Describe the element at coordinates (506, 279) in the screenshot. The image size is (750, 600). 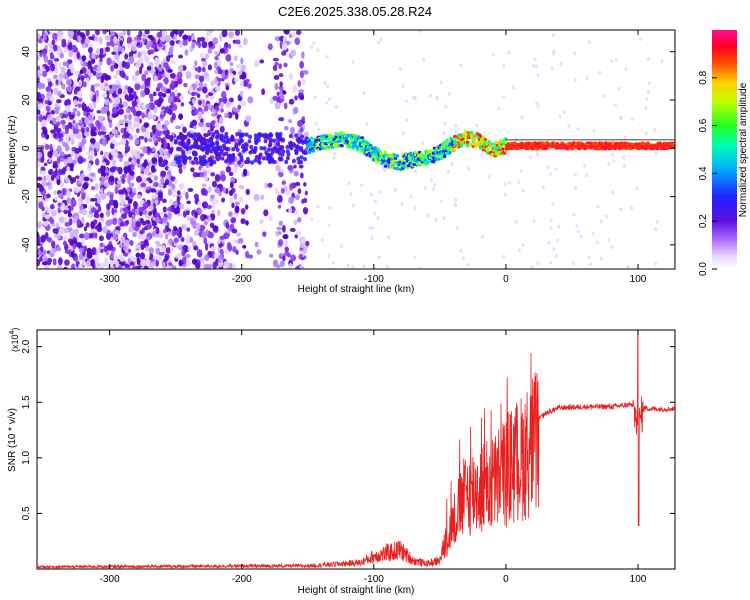
I see `spectrogram-x-tick-label: 0` at that location.